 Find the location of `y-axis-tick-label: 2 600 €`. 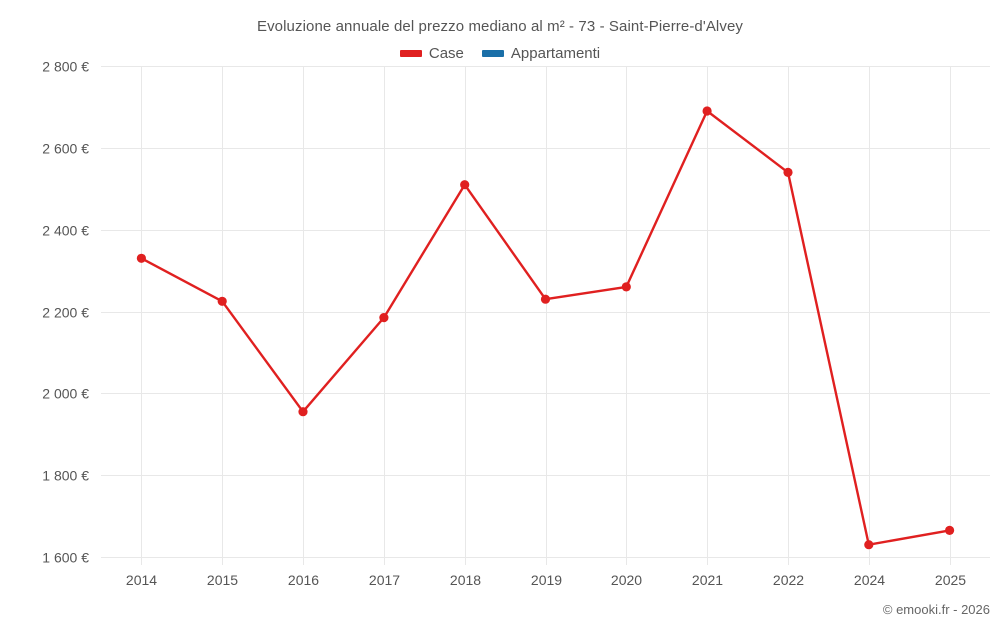

y-axis-tick-label: 2 600 € is located at coordinates (65, 149).